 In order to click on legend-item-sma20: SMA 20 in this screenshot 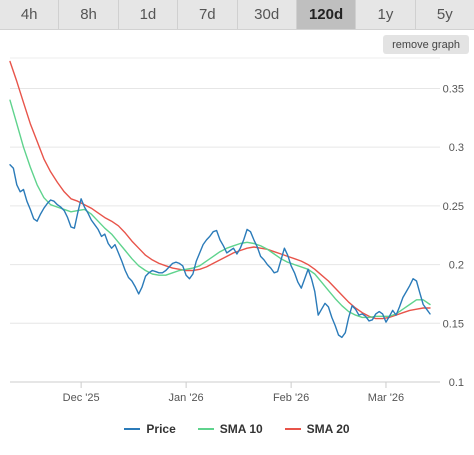, I will do `click(317, 429)`.